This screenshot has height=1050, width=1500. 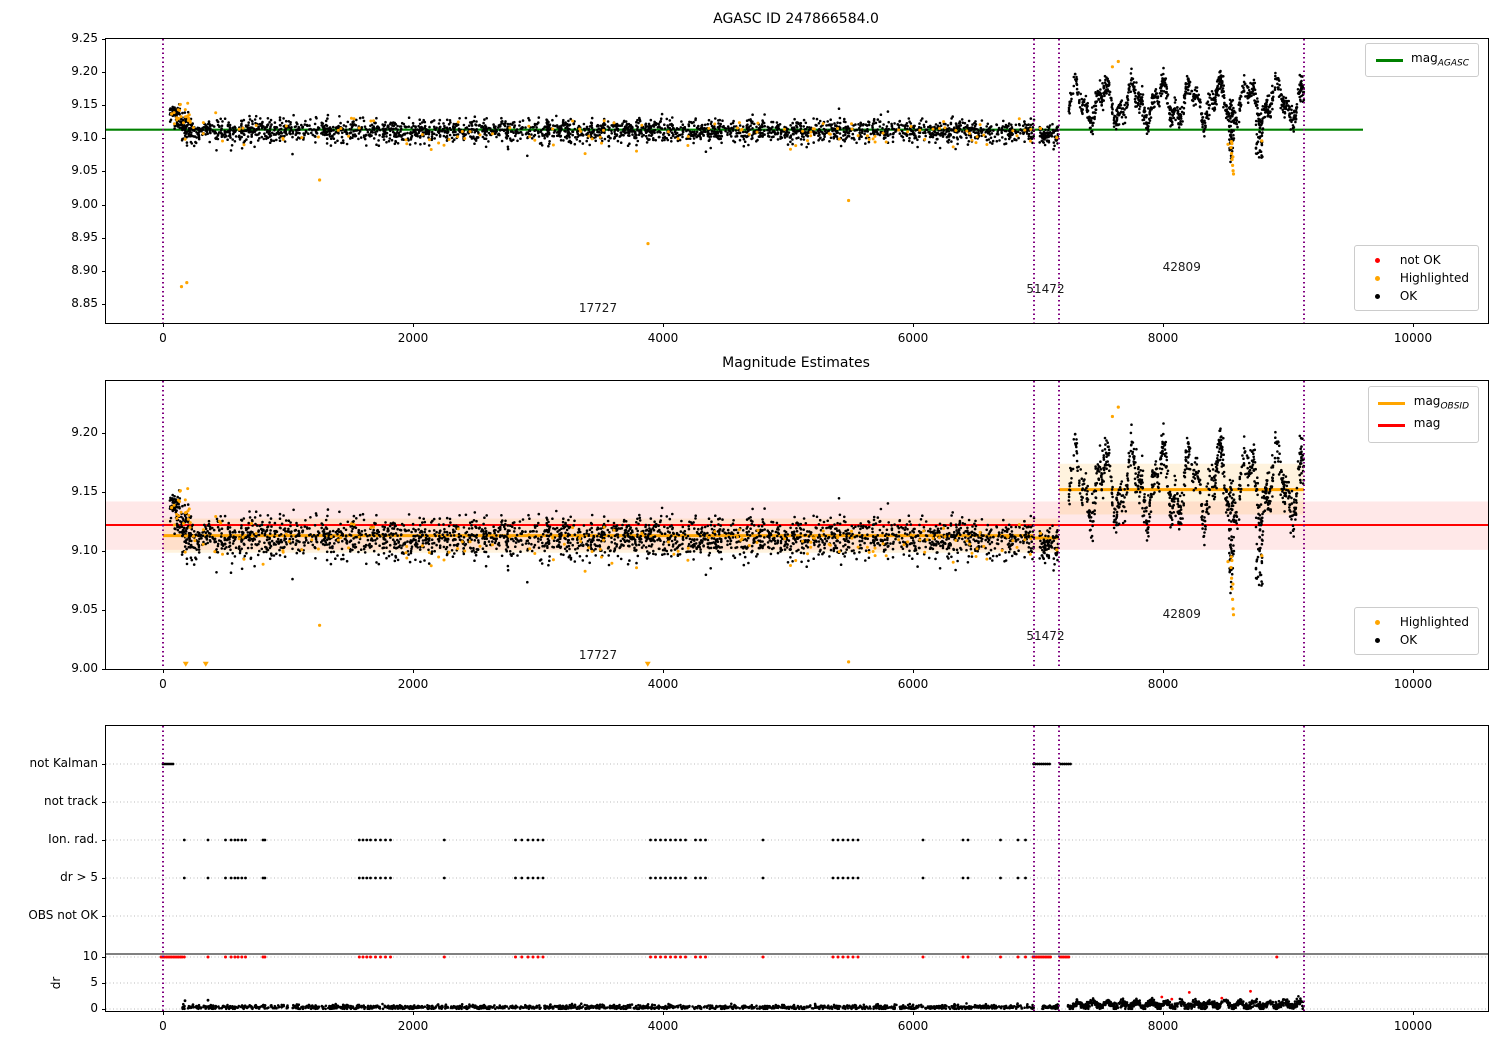 What do you see at coordinates (1440, 60) in the screenshot?
I see `legend-label-mag-agasc: magAGASC` at bounding box center [1440, 60].